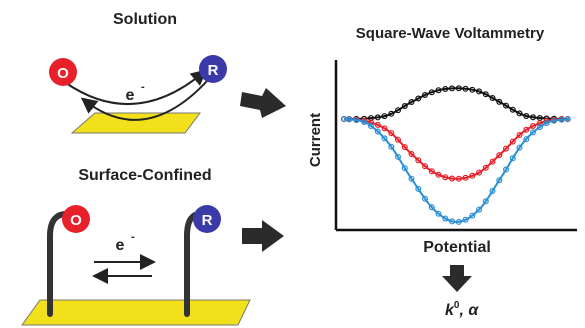 The image size is (585, 328). Describe the element at coordinates (468, 310) in the screenshot. I see `result-suffix: , α` at that location.